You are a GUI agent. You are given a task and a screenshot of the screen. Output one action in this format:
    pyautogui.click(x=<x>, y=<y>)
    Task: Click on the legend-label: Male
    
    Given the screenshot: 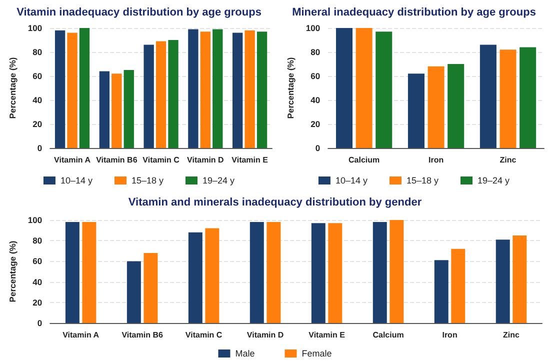 What is the action you would take?
    pyautogui.click(x=245, y=353)
    